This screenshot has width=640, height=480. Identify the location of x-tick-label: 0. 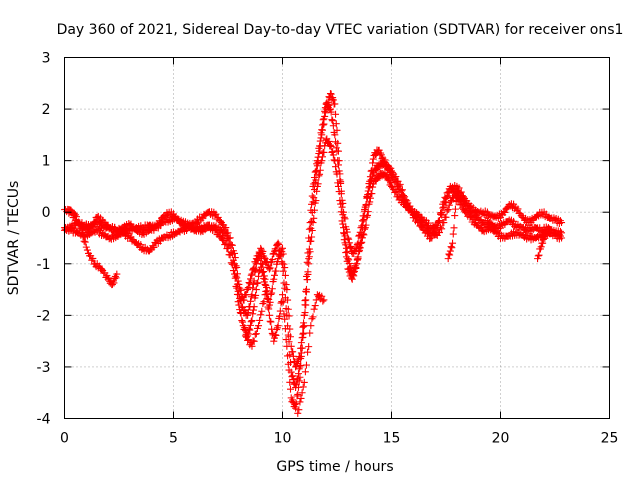
(64, 439).